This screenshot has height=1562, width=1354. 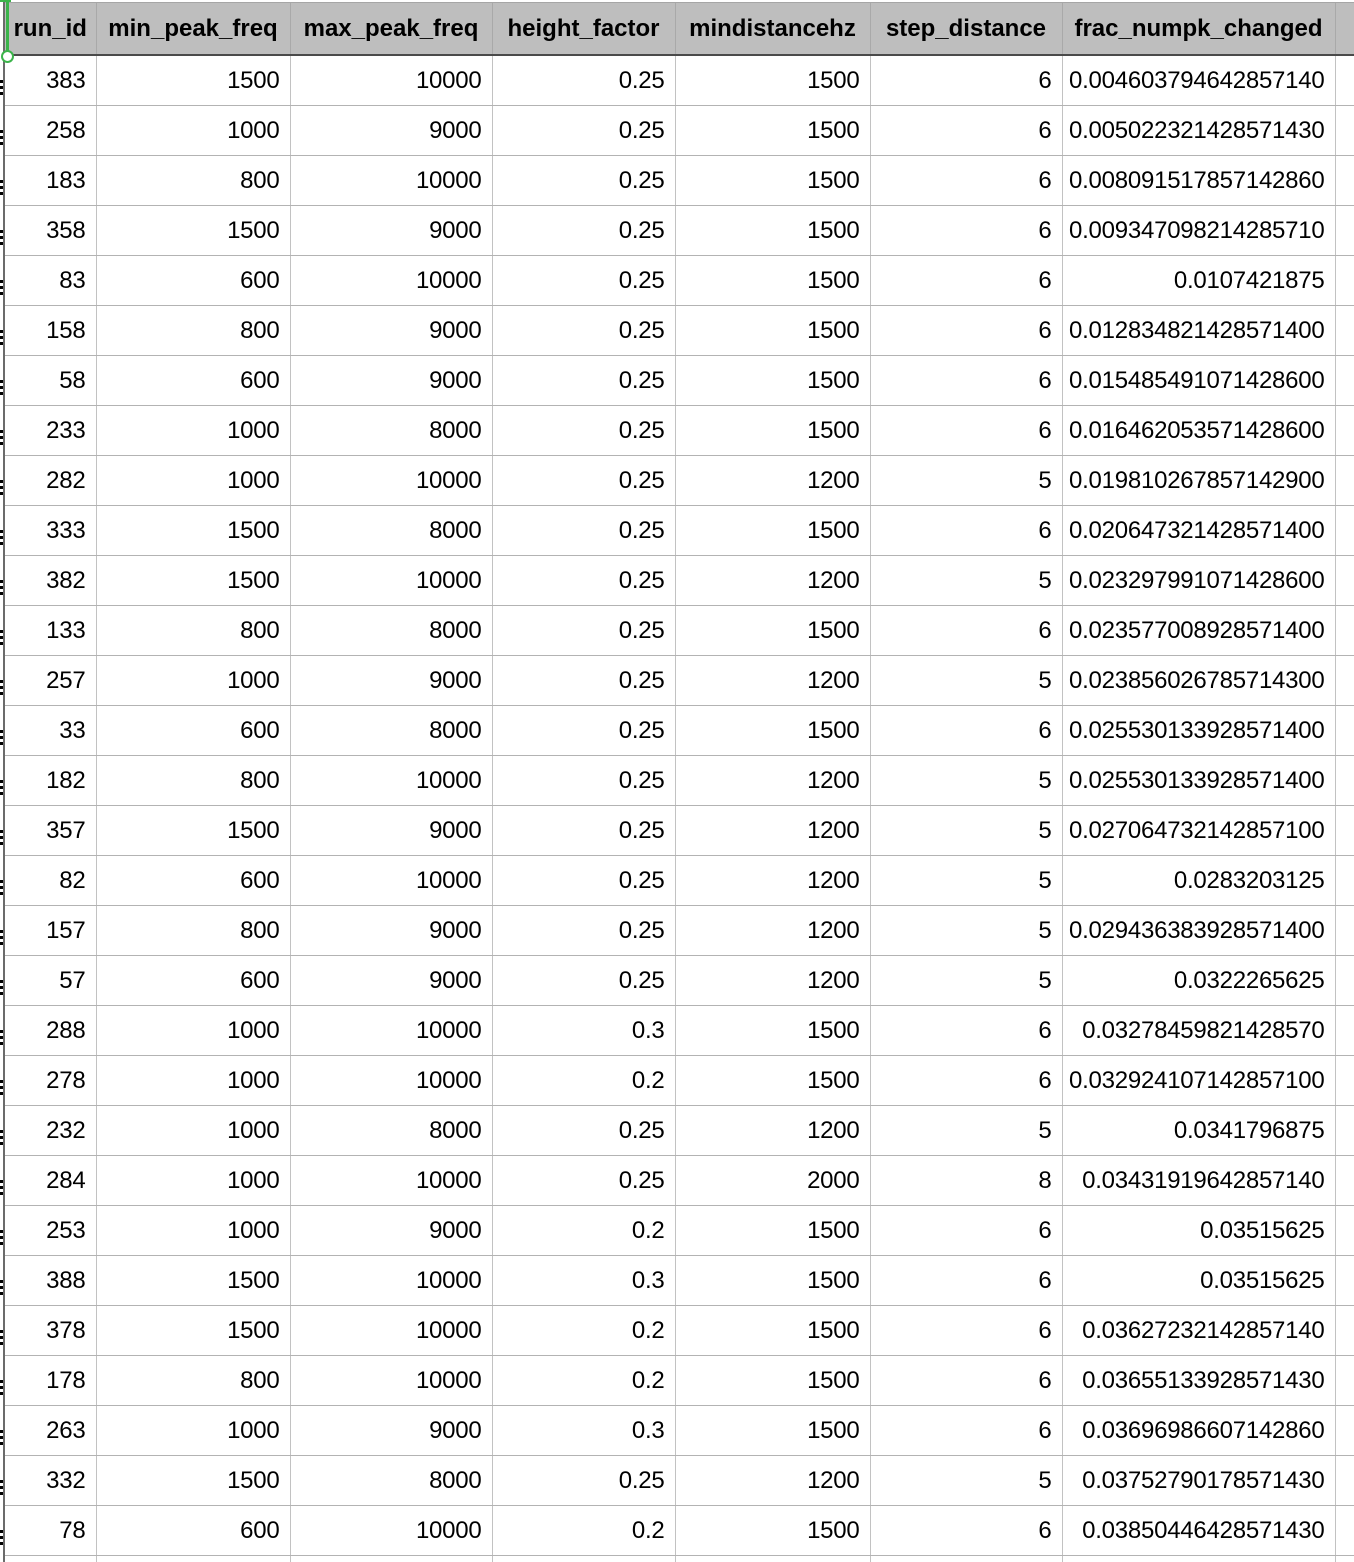 What do you see at coordinates (49, 180) in the screenshot?
I see `cell-run_id: 183` at bounding box center [49, 180].